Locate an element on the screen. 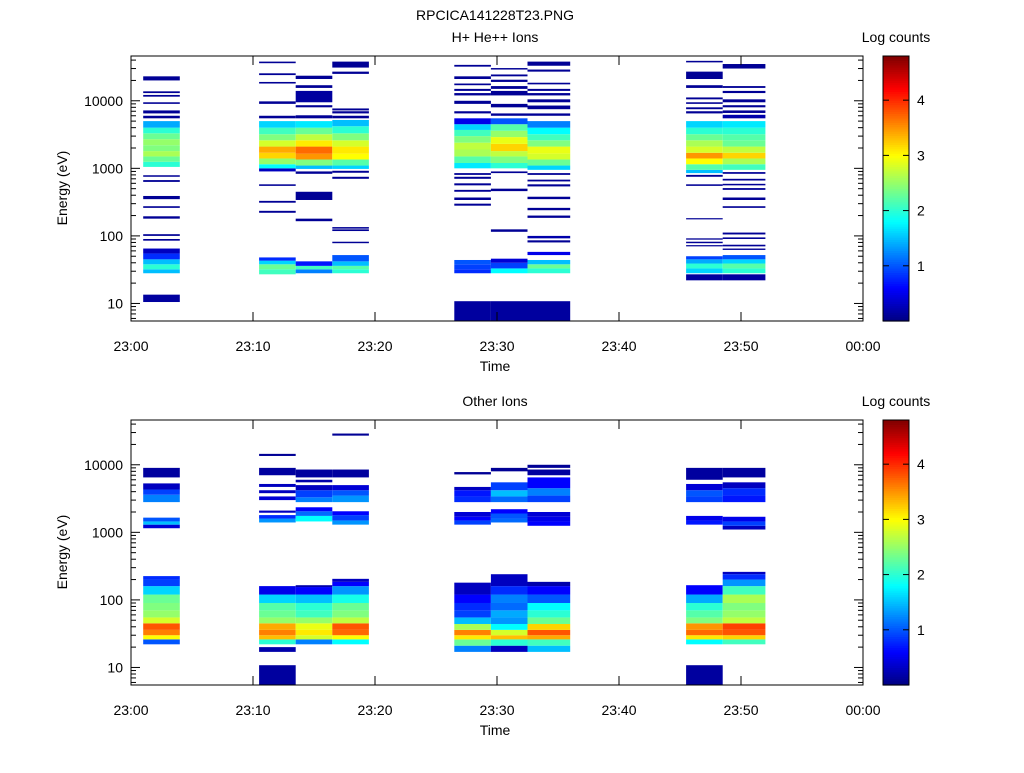  x-tick-label: 23:30 is located at coordinates (496, 346).